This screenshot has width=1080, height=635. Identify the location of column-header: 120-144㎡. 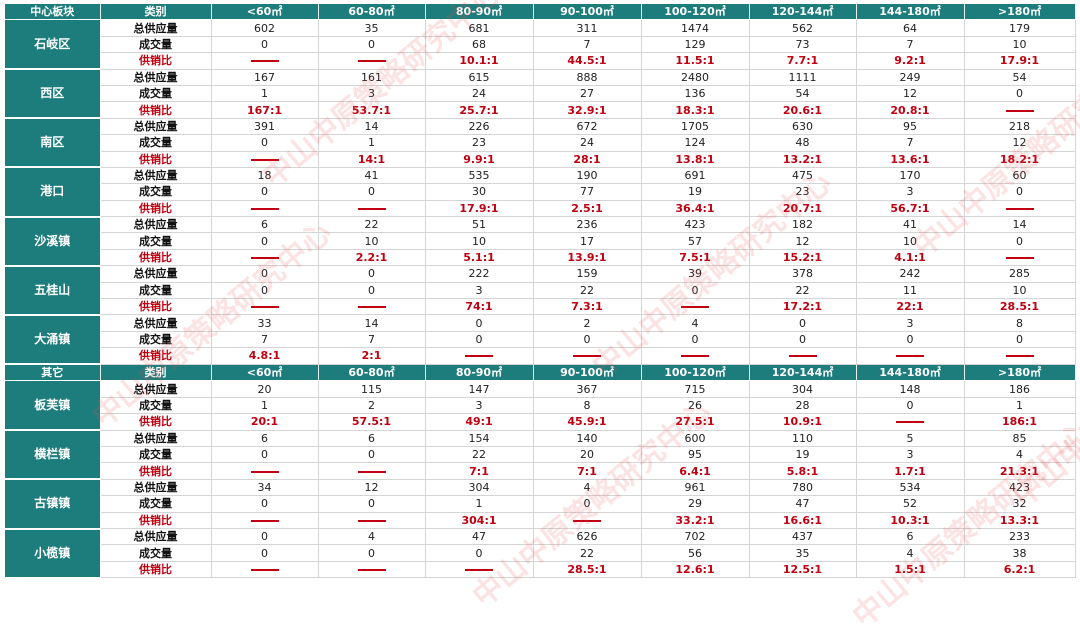
(803, 12).